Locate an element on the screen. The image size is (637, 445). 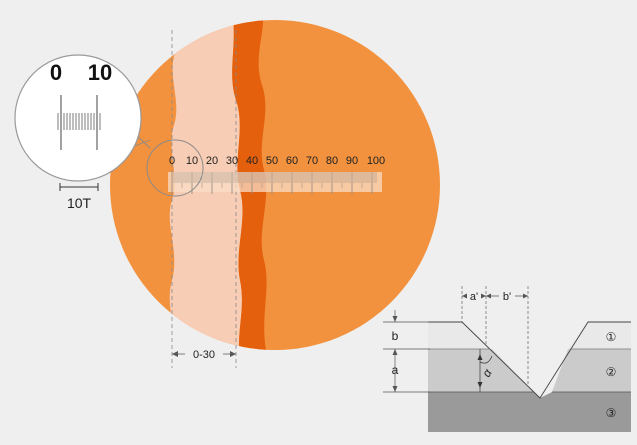
range-indicator: 0-30 is located at coordinates (204, 354).